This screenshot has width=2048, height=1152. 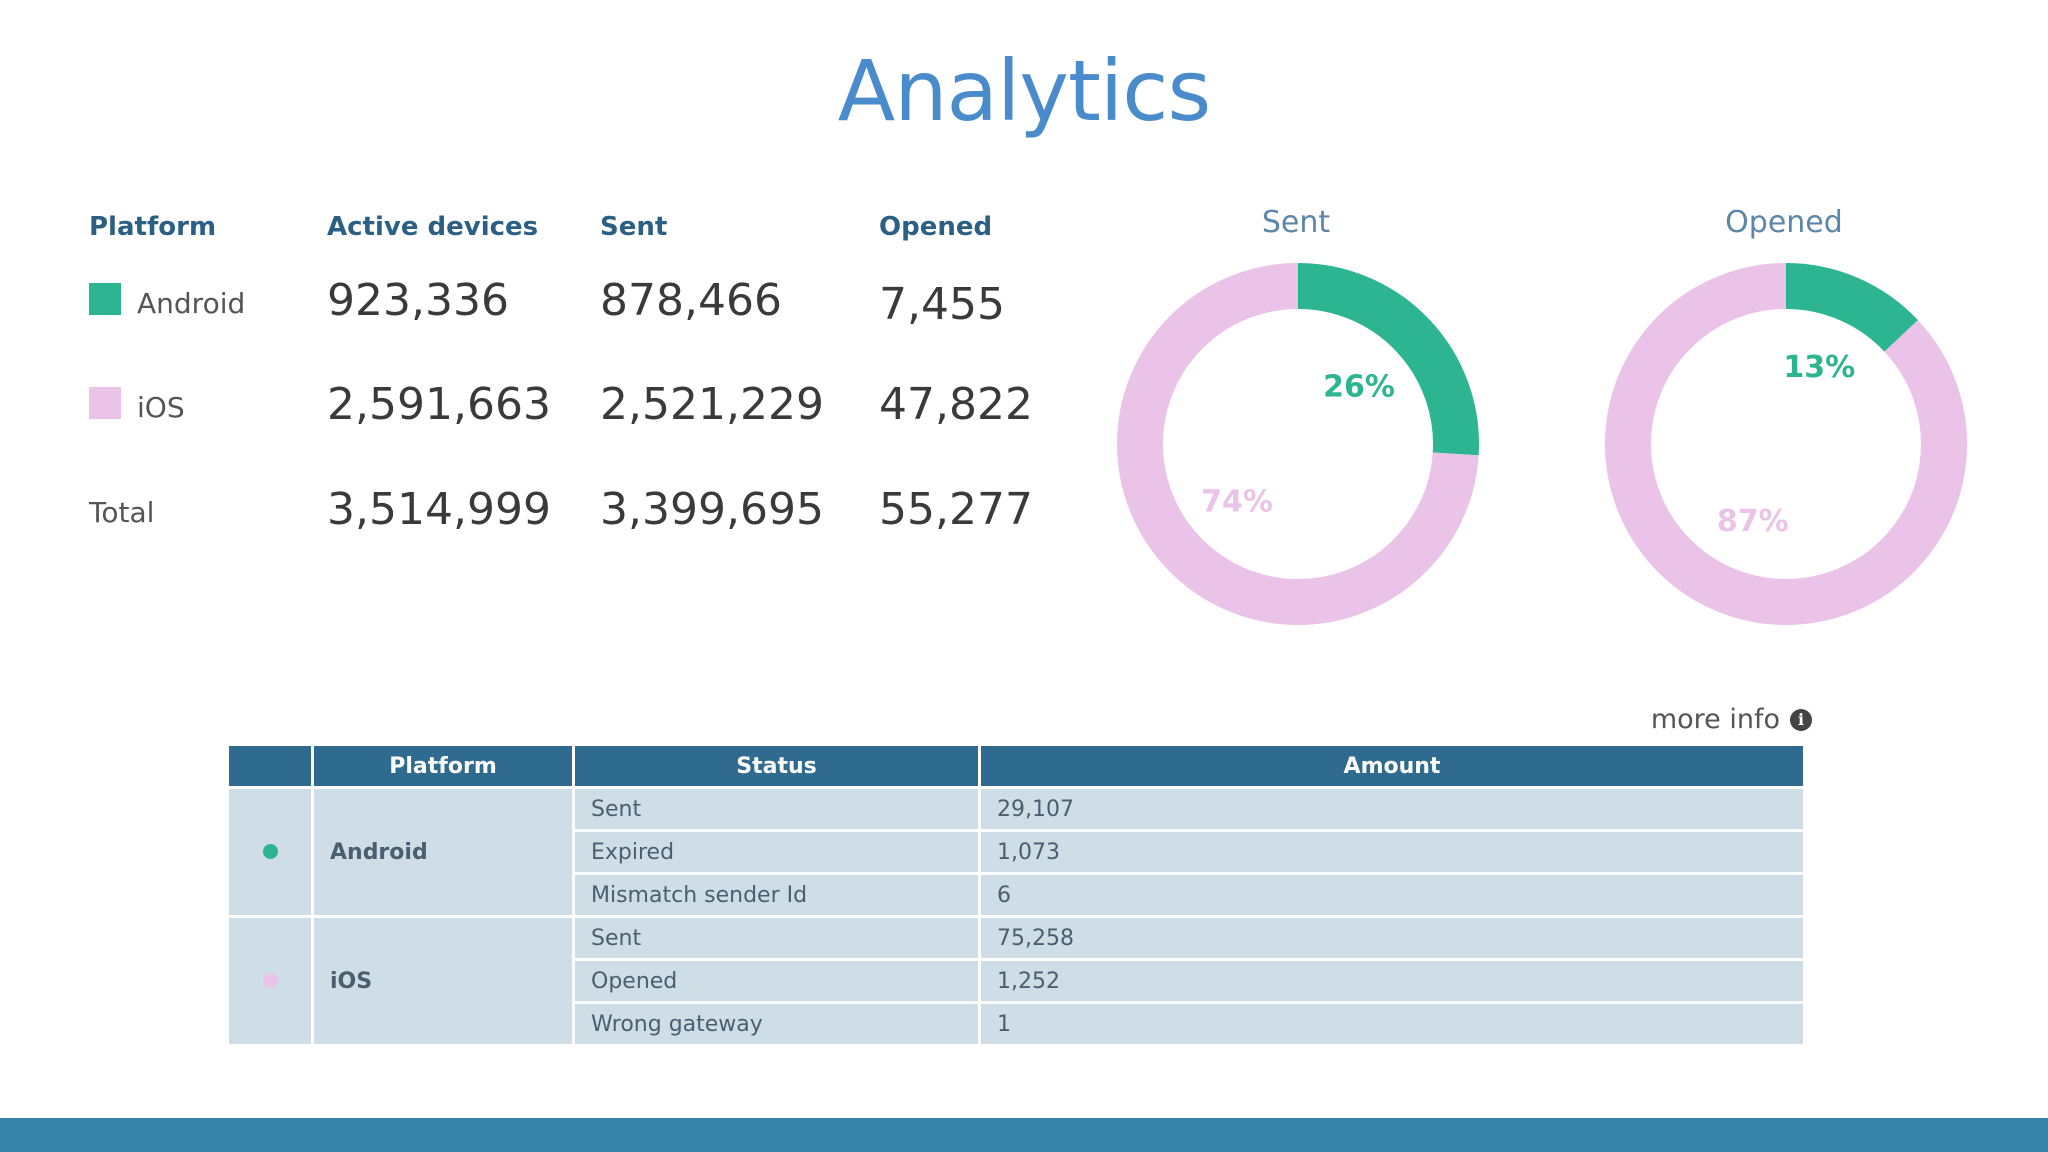 I want to click on platform-label-total: Total, so click(x=122, y=512).